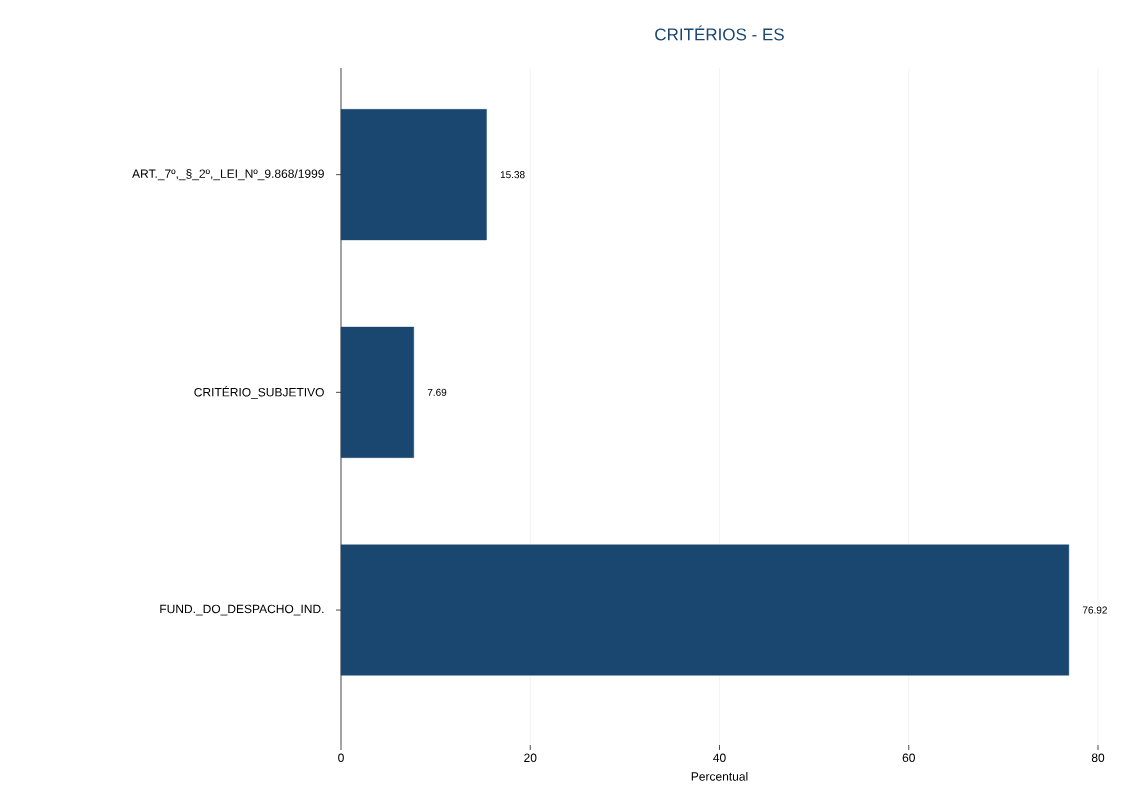  I want to click on chart-title: CRITÉRIOS - ES, so click(719, 33).